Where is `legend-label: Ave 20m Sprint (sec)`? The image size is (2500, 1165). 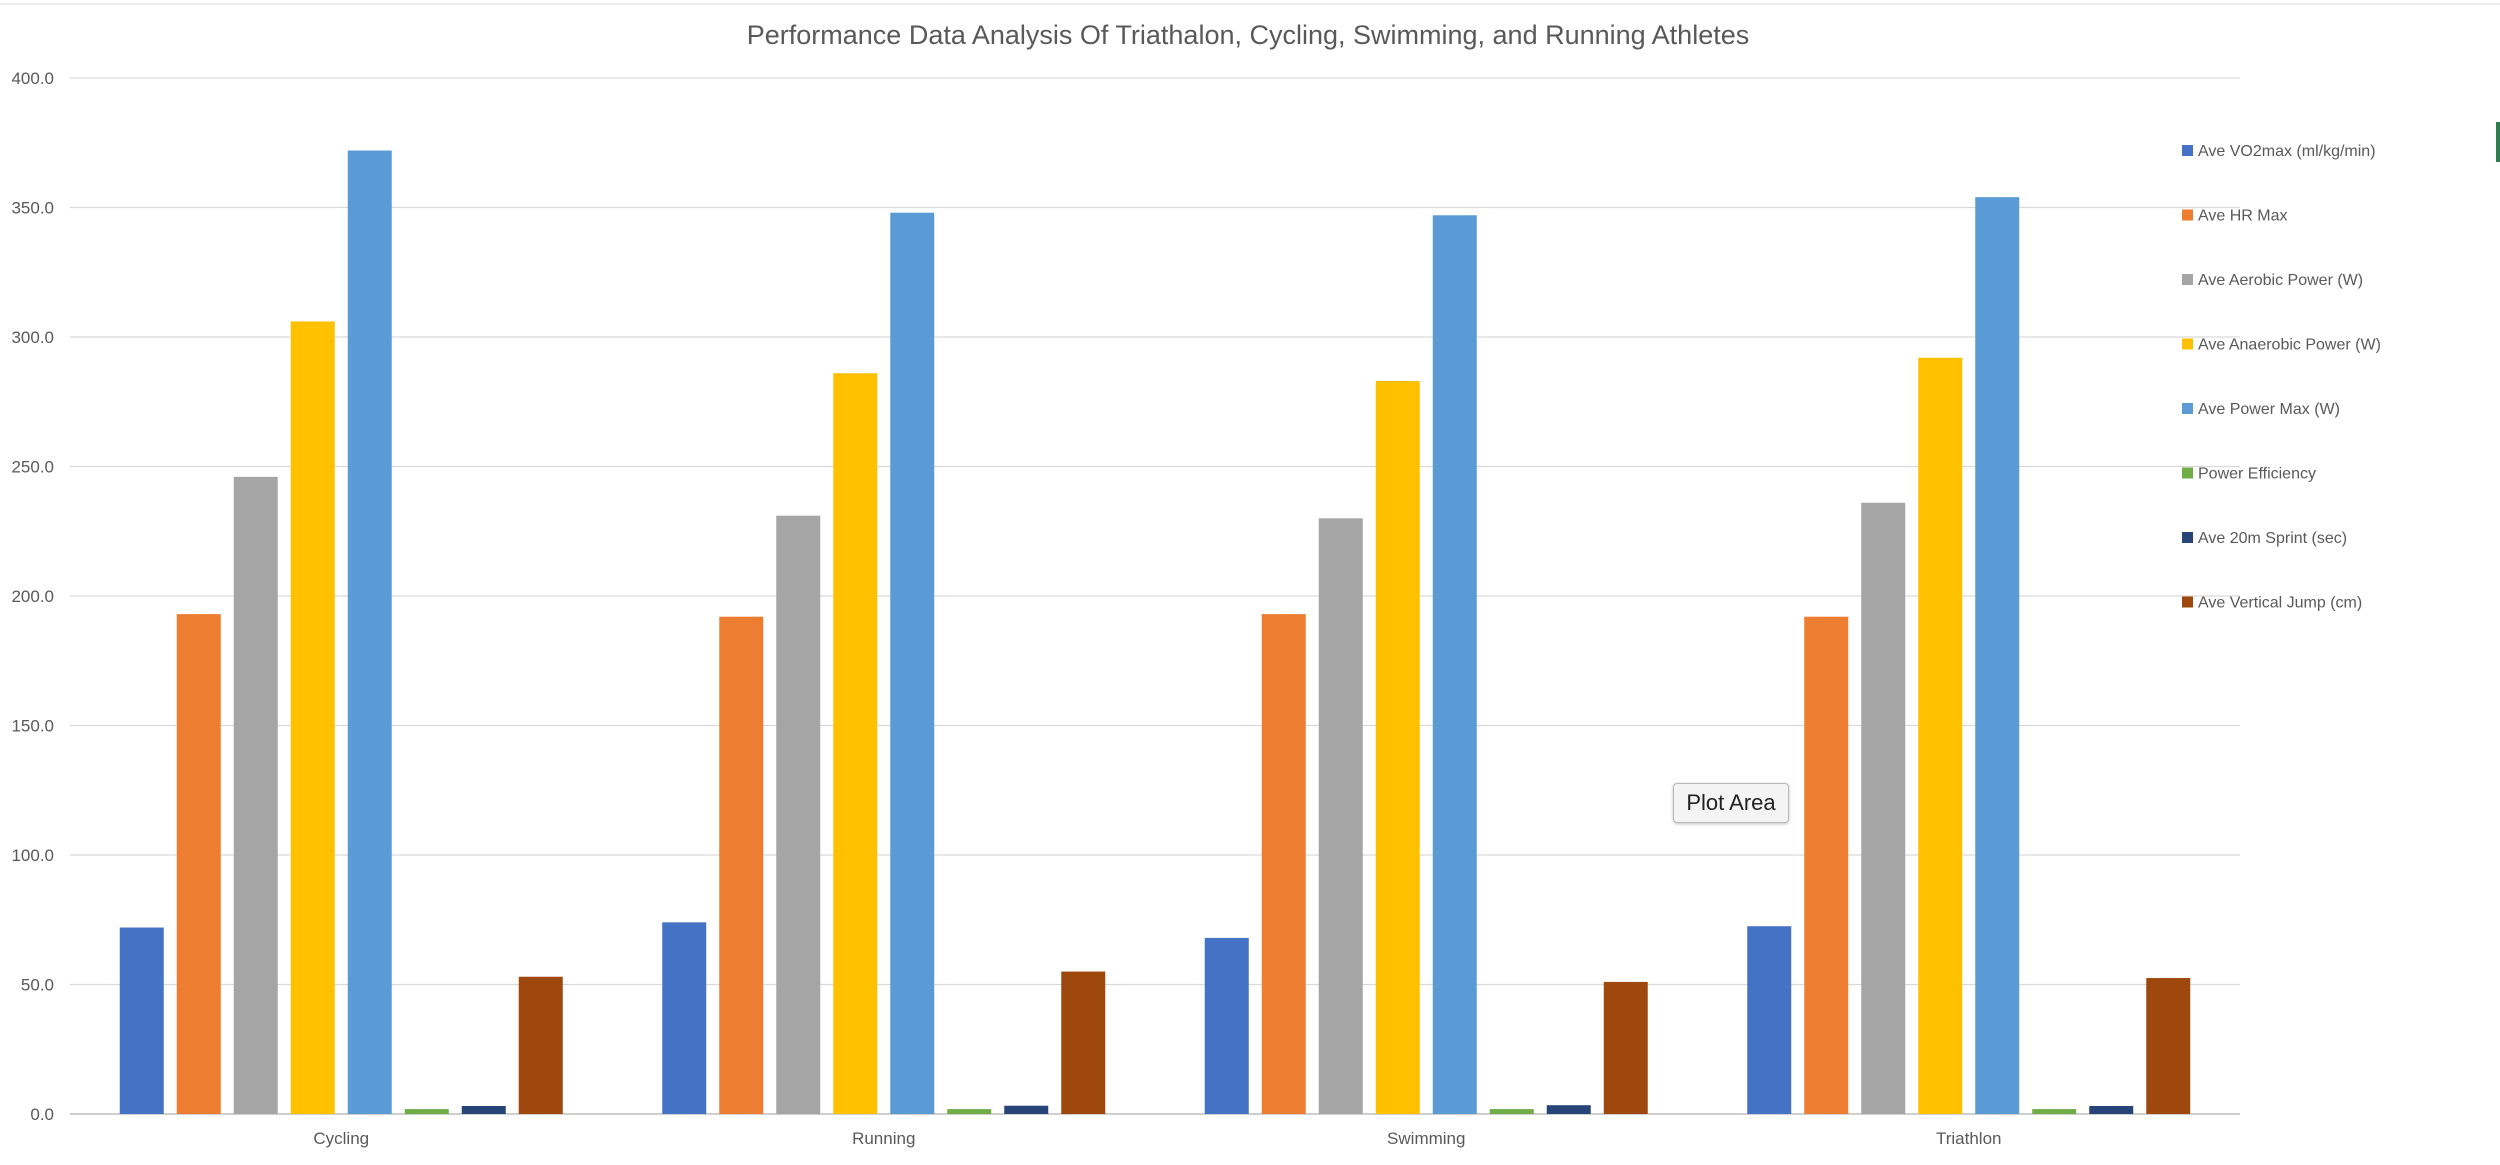 legend-label: Ave 20m Sprint (sec) is located at coordinates (2272, 538).